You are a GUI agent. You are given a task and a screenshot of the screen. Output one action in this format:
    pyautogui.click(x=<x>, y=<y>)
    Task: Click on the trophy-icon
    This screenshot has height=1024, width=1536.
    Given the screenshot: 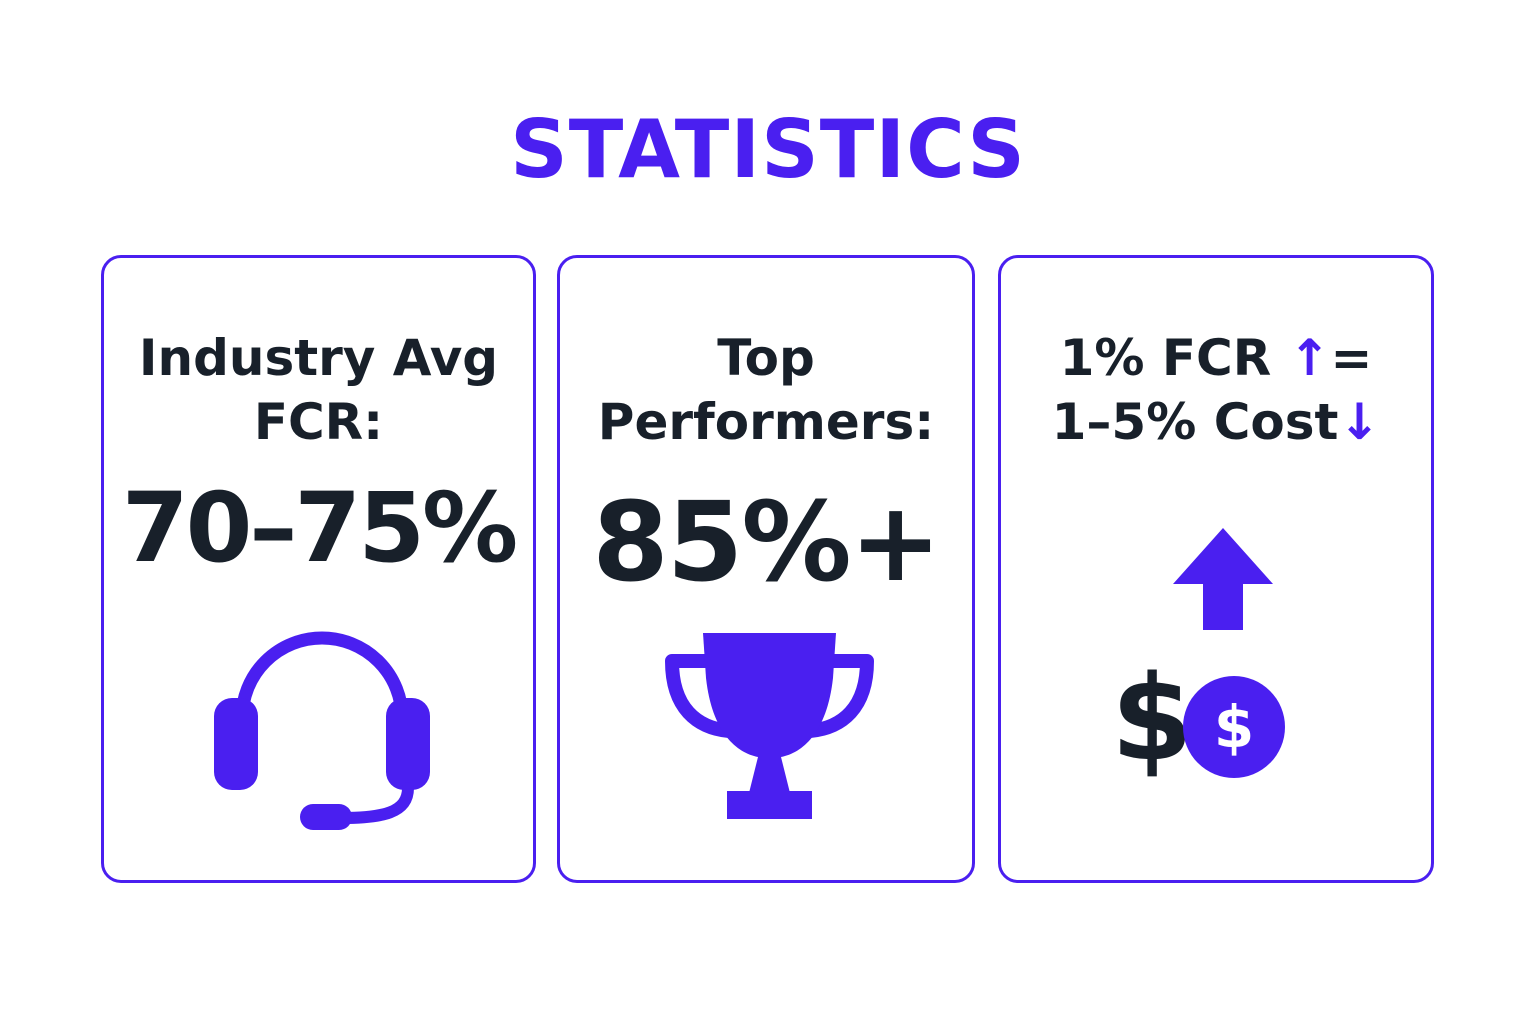 What is the action you would take?
    pyautogui.click(x=769, y=726)
    